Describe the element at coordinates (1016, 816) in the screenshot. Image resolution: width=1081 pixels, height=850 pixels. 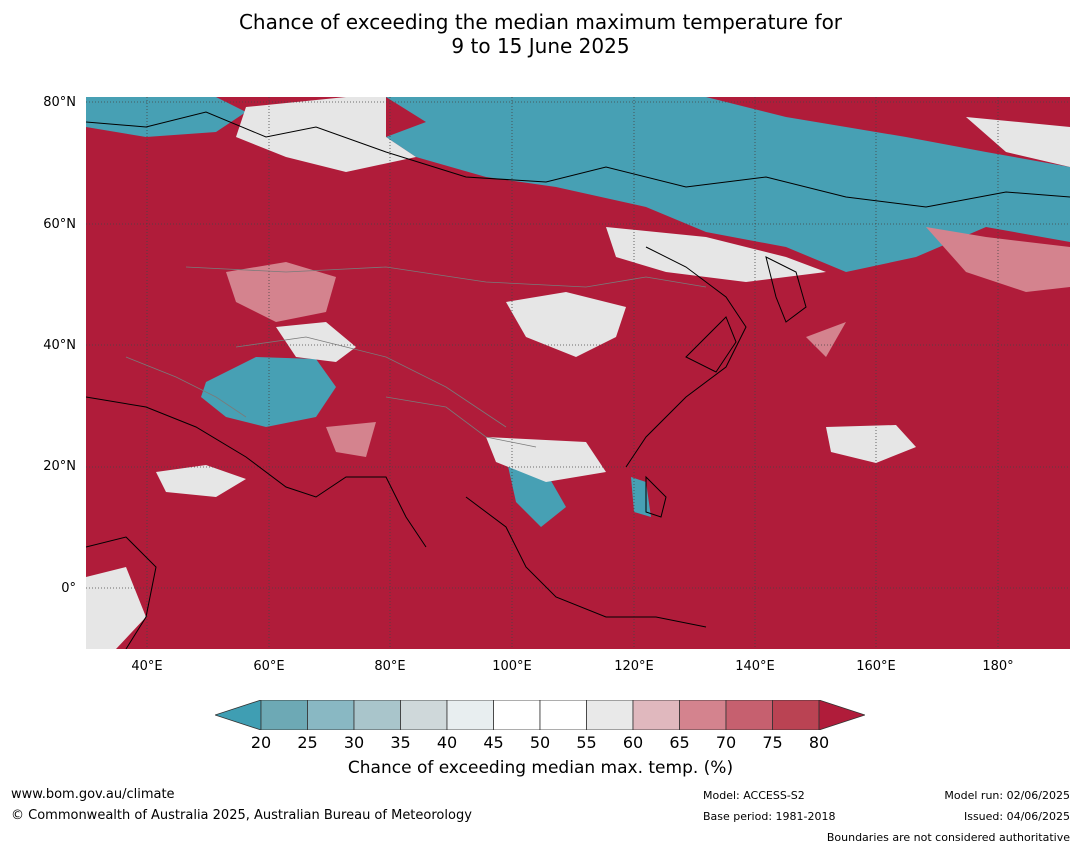
I see `footer-issued: Issued: 04/06/2025` at that location.